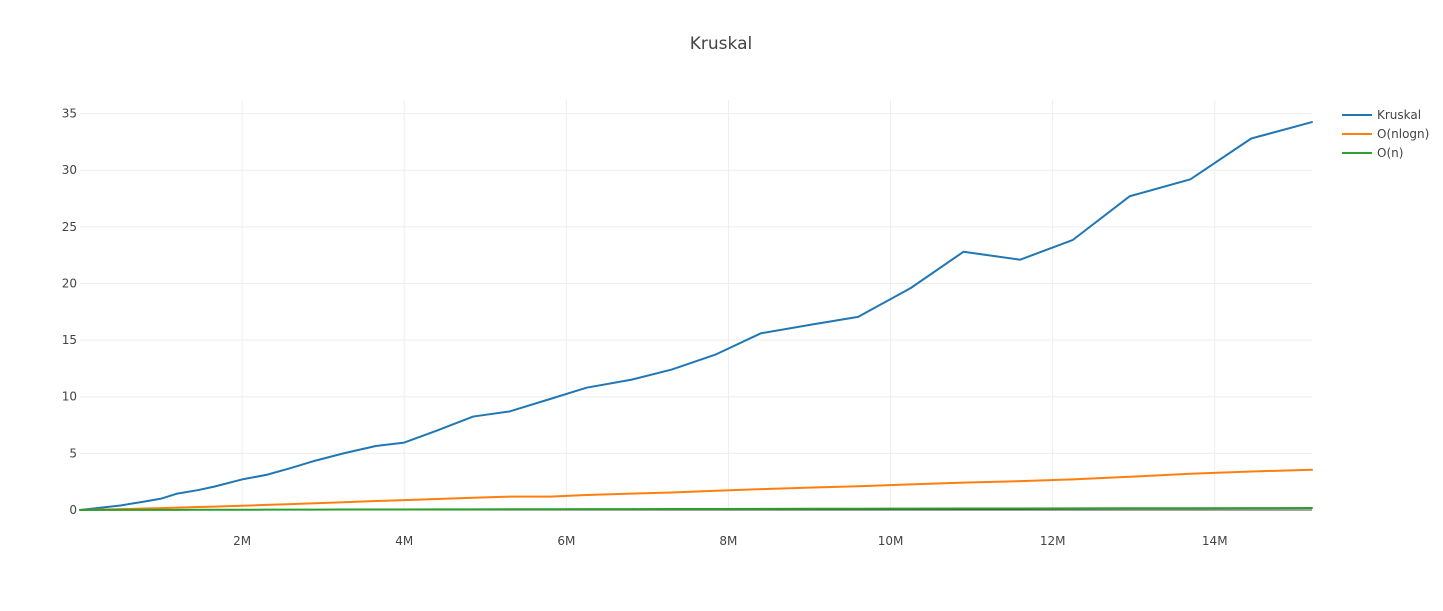 Image resolution: width=1443 pixels, height=611 pixels. Describe the element at coordinates (1399, 115) in the screenshot. I see `legend-label: Kruskal` at that location.